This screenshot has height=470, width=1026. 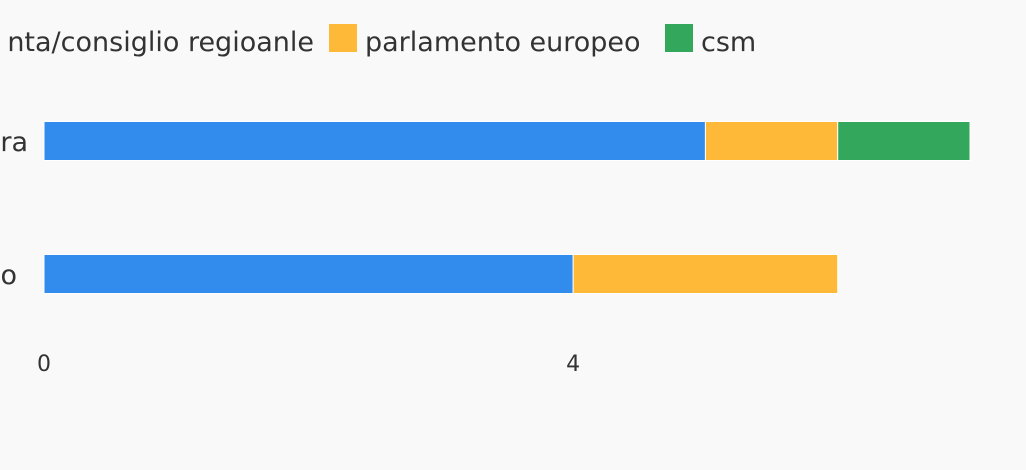 What do you see at coordinates (503, 42) in the screenshot?
I see `legend-label-2: parlamento europeo` at bounding box center [503, 42].